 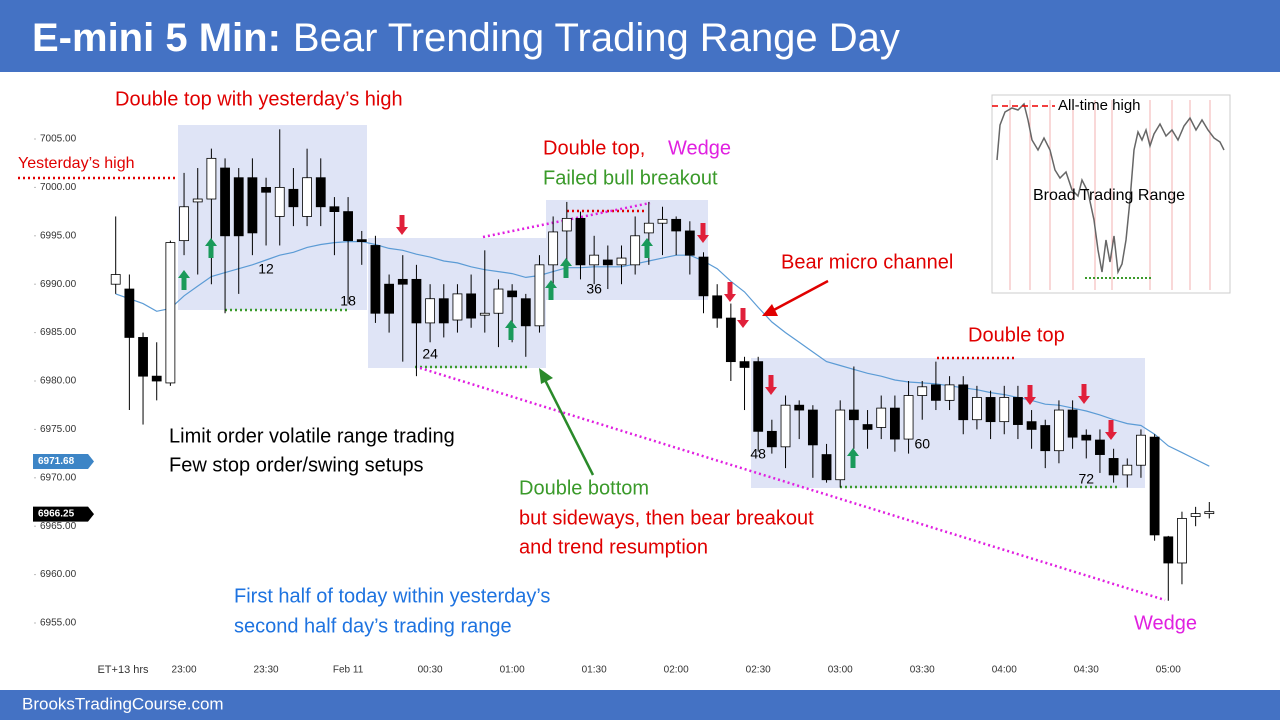 What do you see at coordinates (1110, 188) in the screenshot?
I see `inset-price` at bounding box center [1110, 188].